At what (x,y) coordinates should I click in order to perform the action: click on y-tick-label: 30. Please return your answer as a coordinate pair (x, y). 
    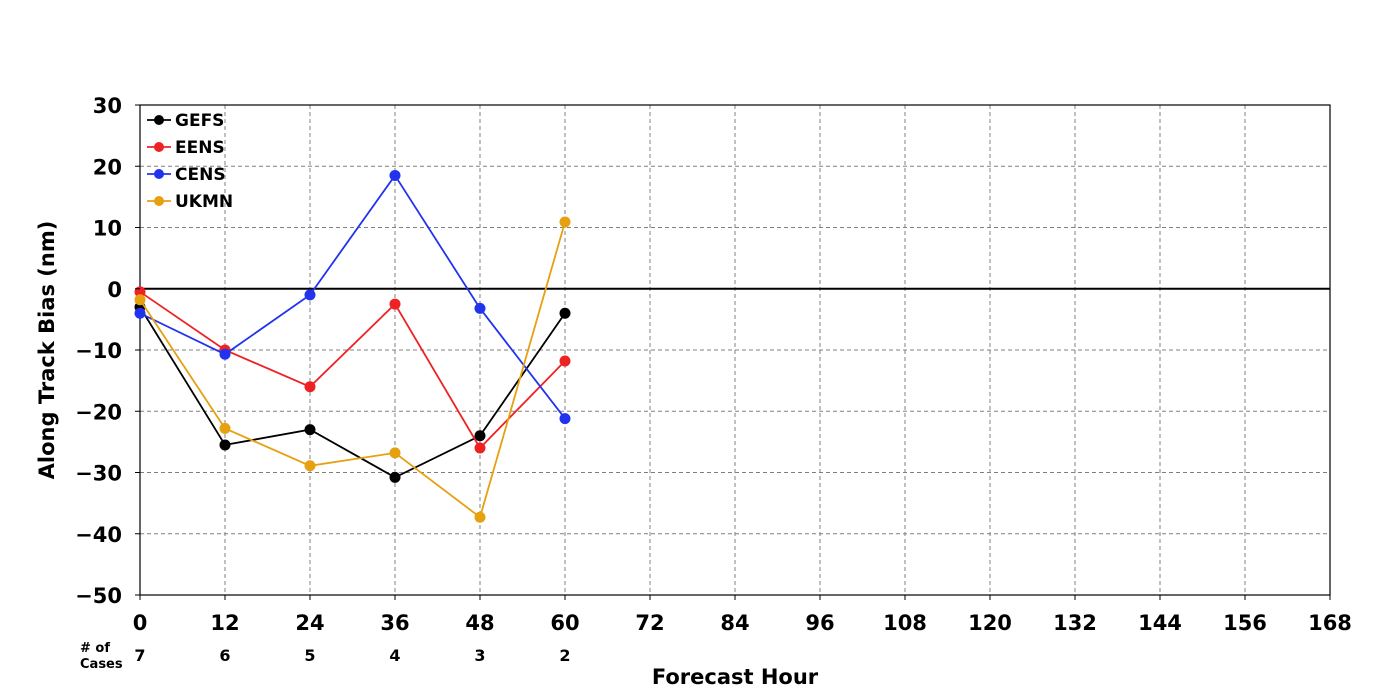
    Looking at the image, I should click on (107, 106).